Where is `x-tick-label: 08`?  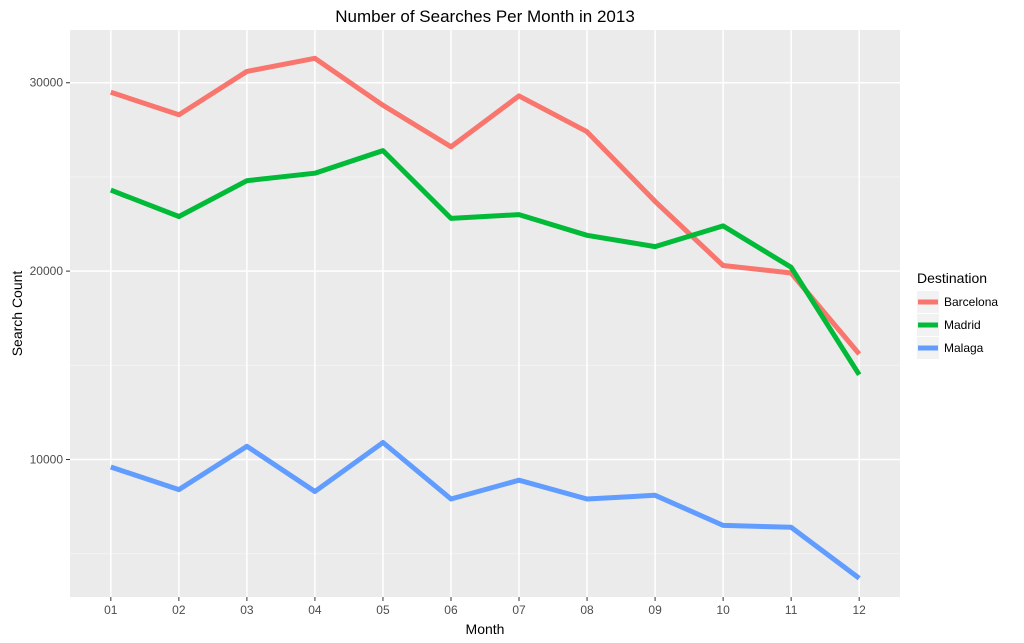 x-tick-label: 08 is located at coordinates (587, 610).